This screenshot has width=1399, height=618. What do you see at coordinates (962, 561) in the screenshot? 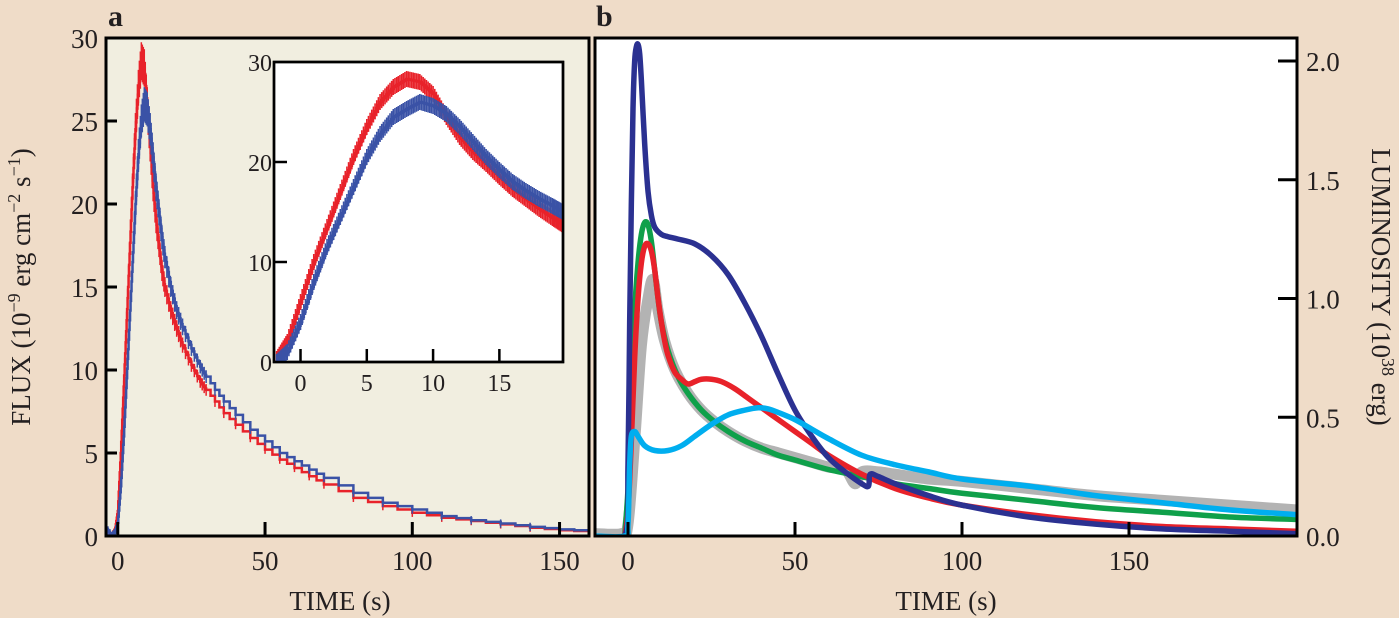
I see `panel-b-xtick-label: 100` at bounding box center [962, 561].